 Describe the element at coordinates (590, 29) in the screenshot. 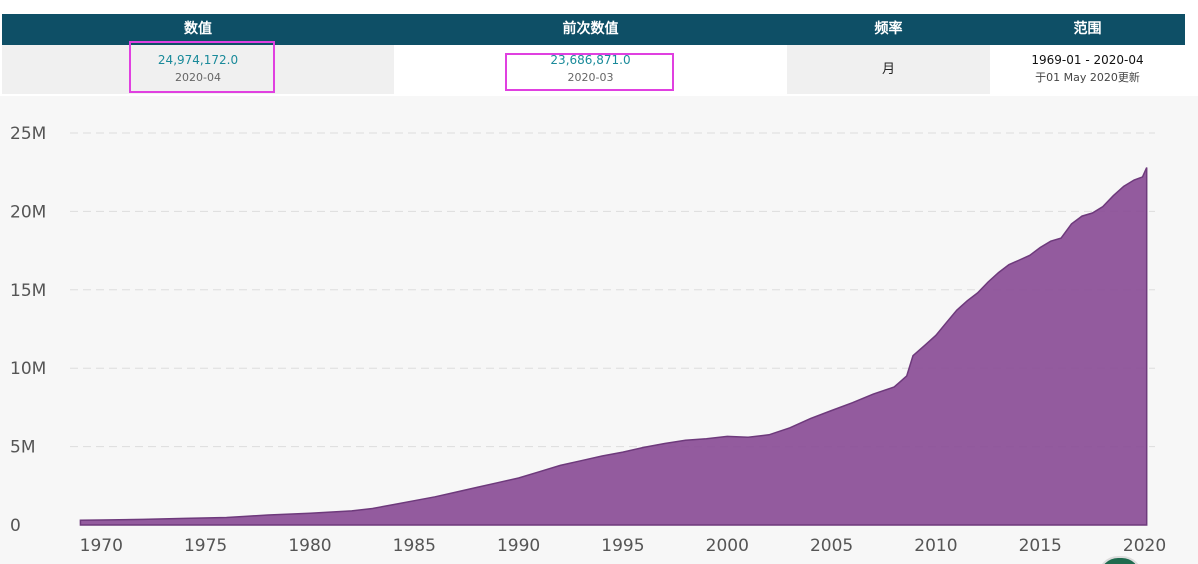

I see `header-previous-value: 前次数值` at that location.